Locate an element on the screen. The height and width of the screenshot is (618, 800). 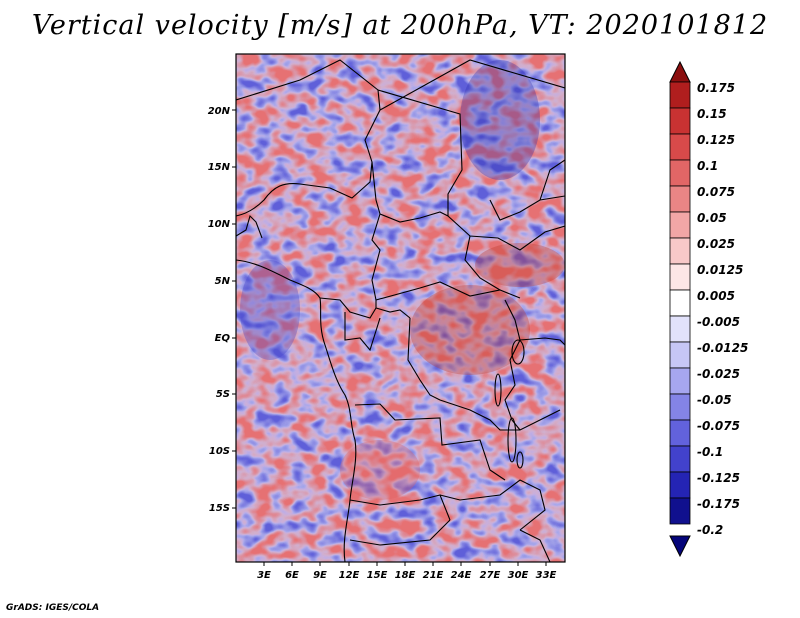
lat-axis: 20N 15N 10N 5N EQ 5S 10S 15S is located at coordinates (222, 310).